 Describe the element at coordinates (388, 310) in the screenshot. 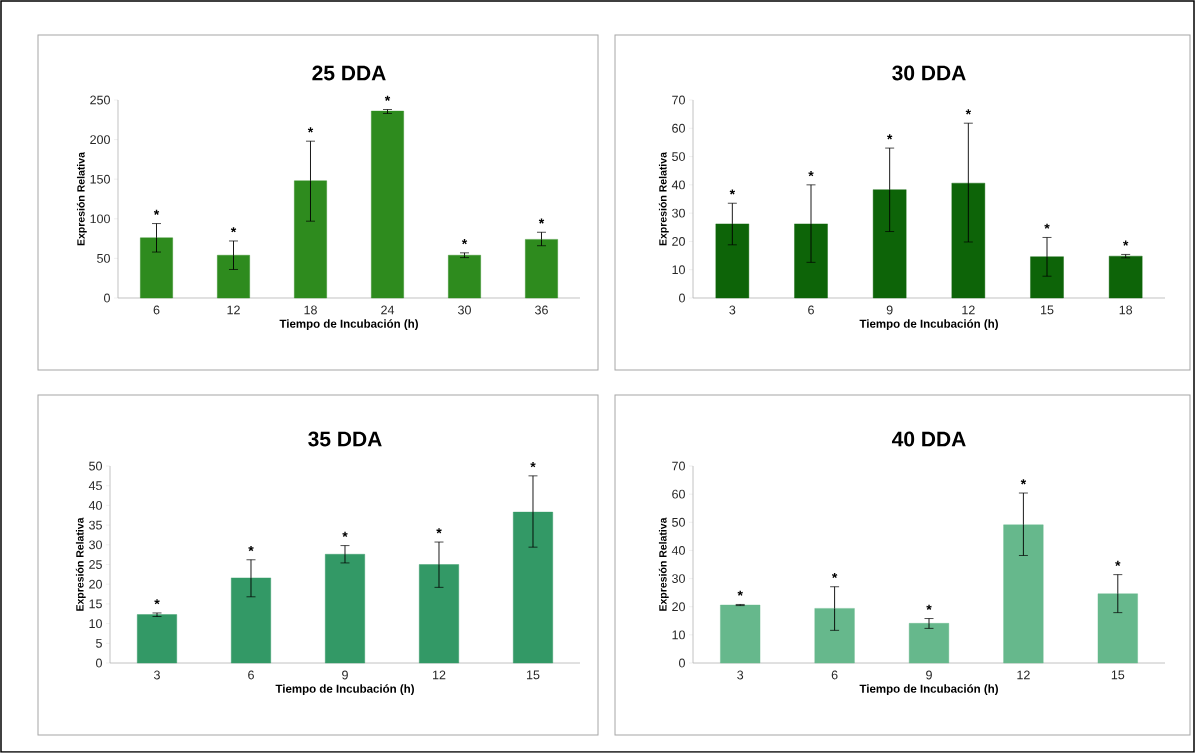

I see `x-tick-label: 24` at that location.